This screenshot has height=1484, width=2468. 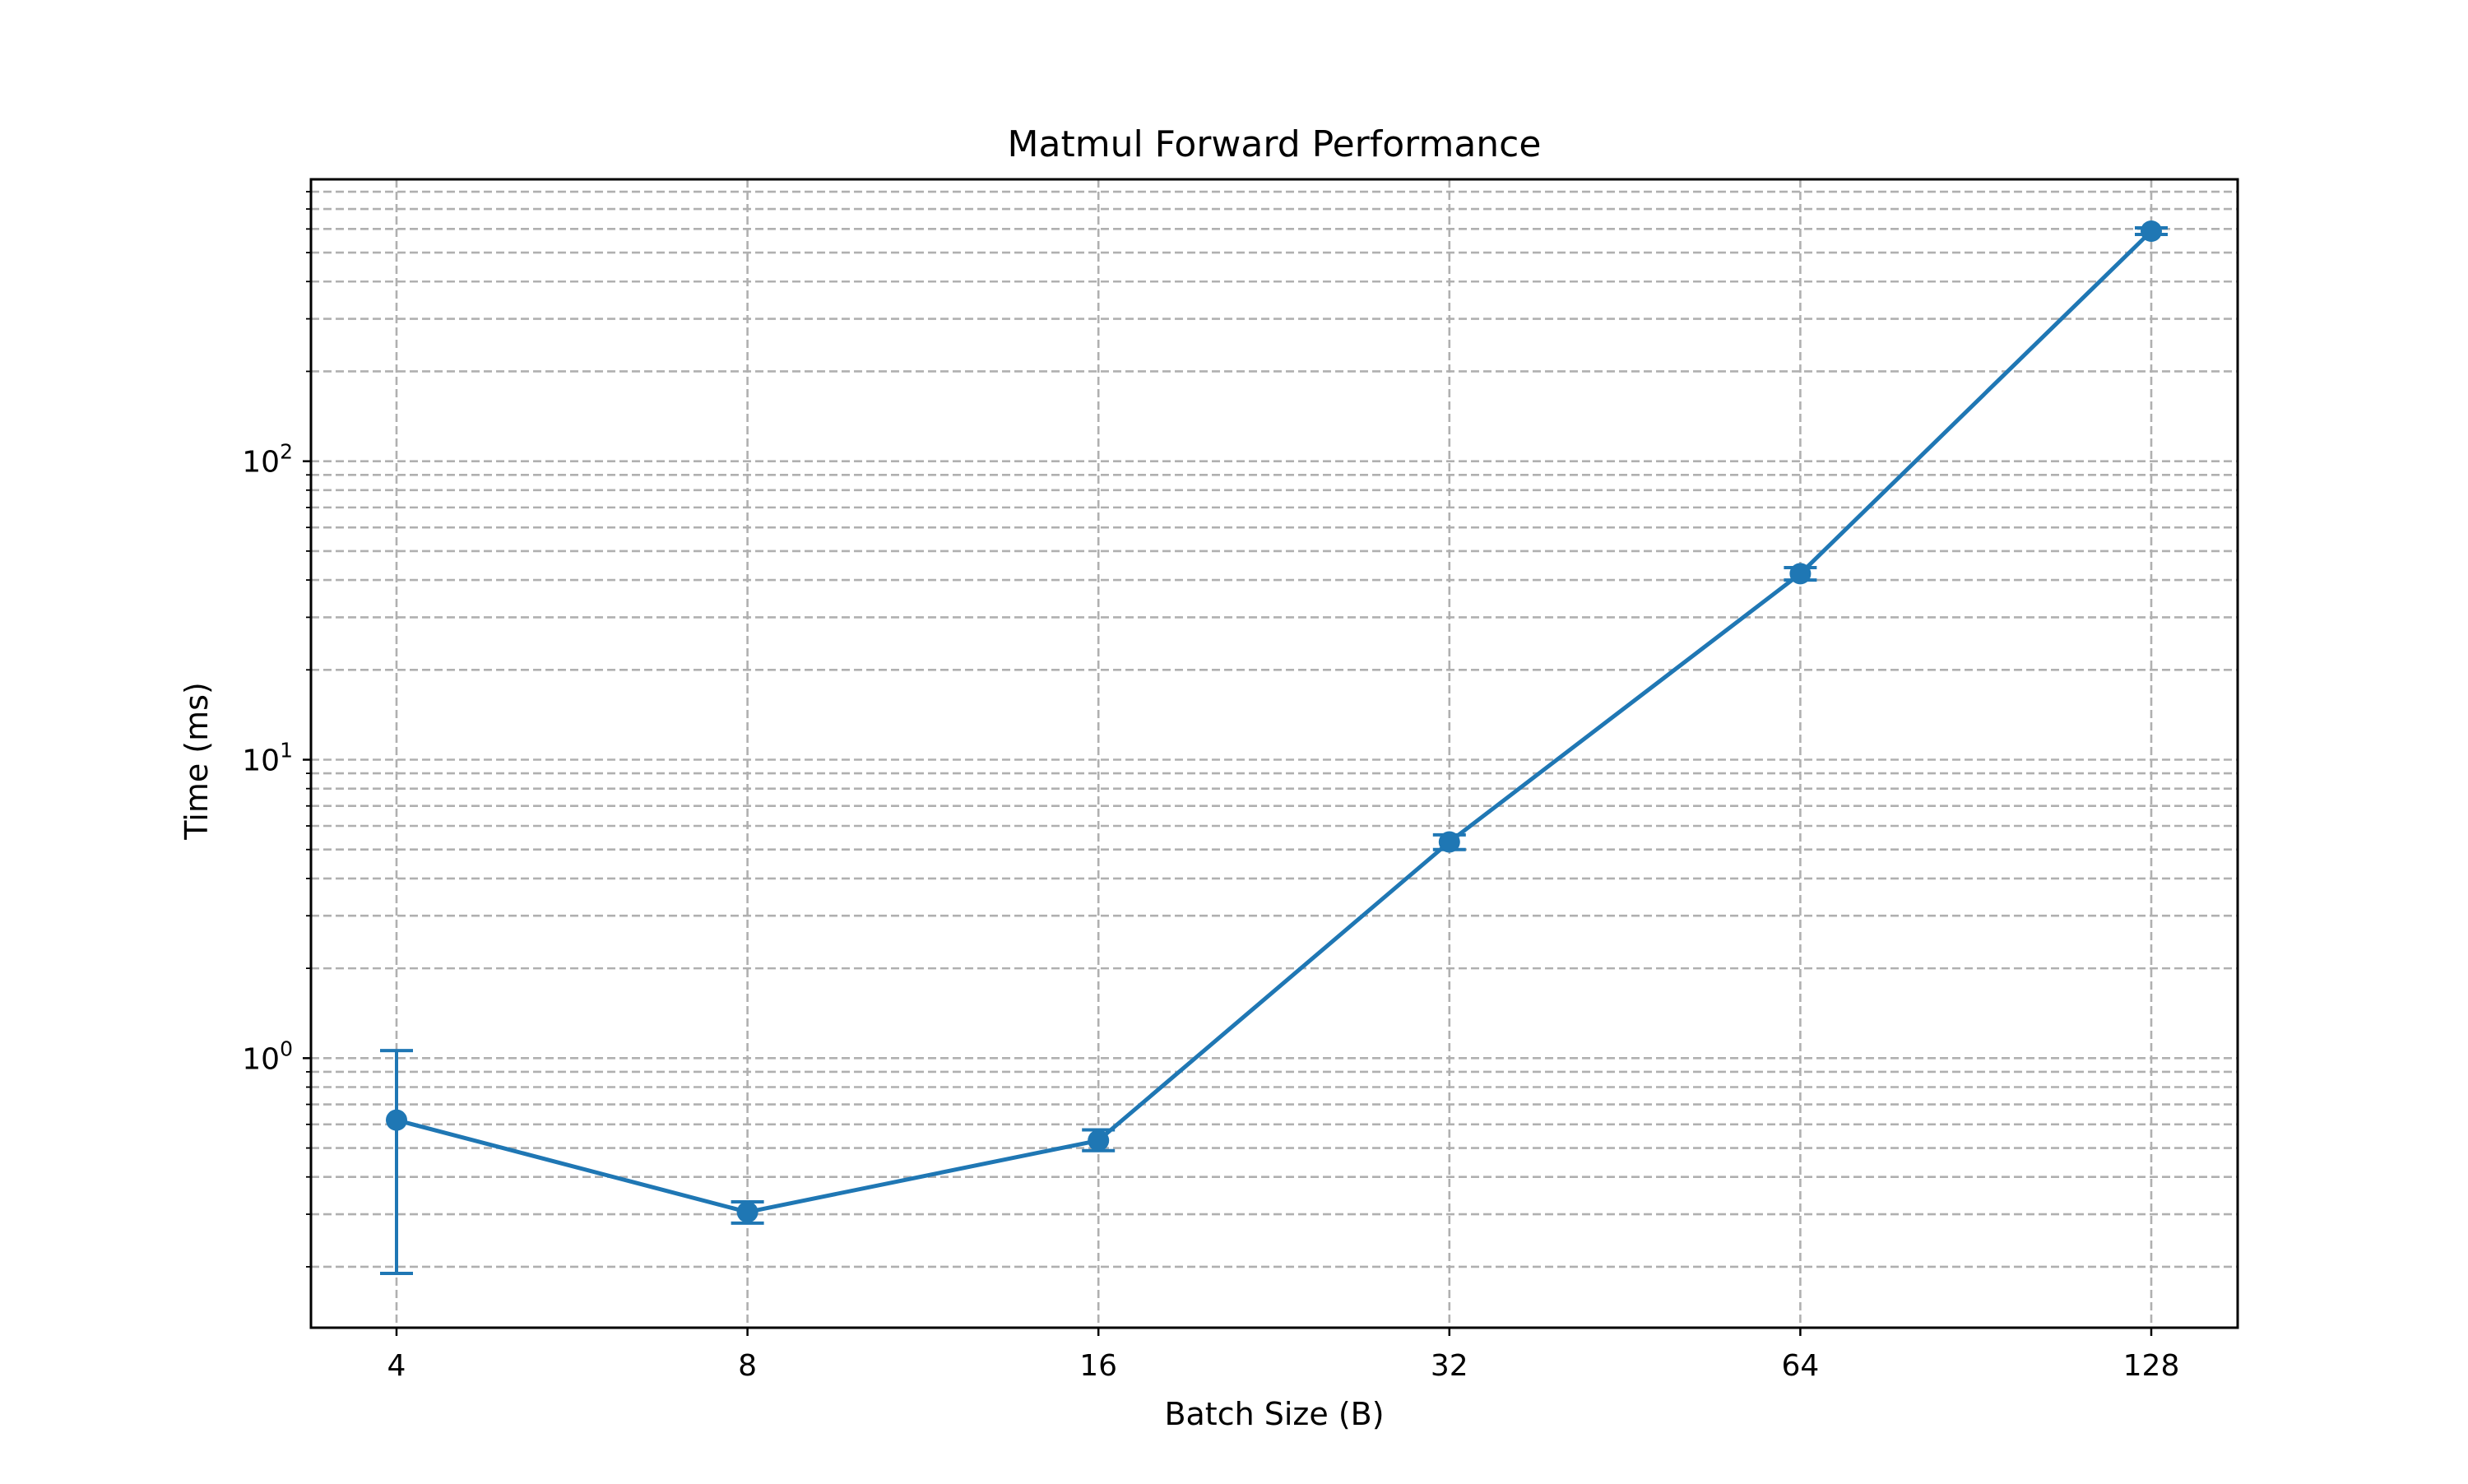 What do you see at coordinates (1098, 1366) in the screenshot?
I see `x-tick-label: 16` at bounding box center [1098, 1366].